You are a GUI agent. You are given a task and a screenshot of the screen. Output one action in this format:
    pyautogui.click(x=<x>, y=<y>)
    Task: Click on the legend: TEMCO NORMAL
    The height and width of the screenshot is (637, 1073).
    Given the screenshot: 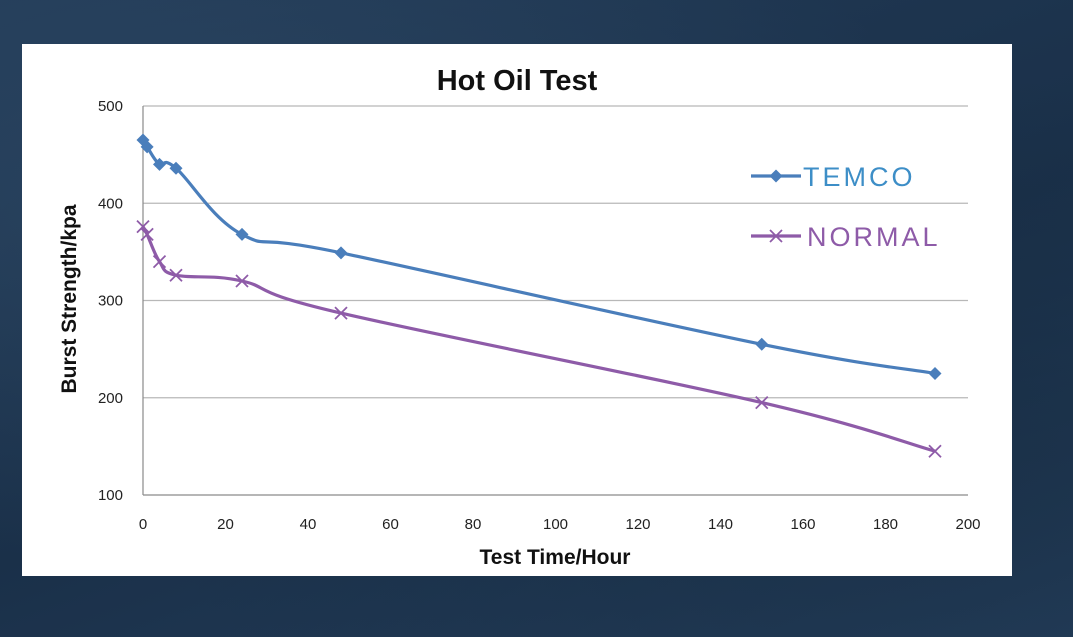 What is the action you would take?
    pyautogui.click(x=846, y=207)
    